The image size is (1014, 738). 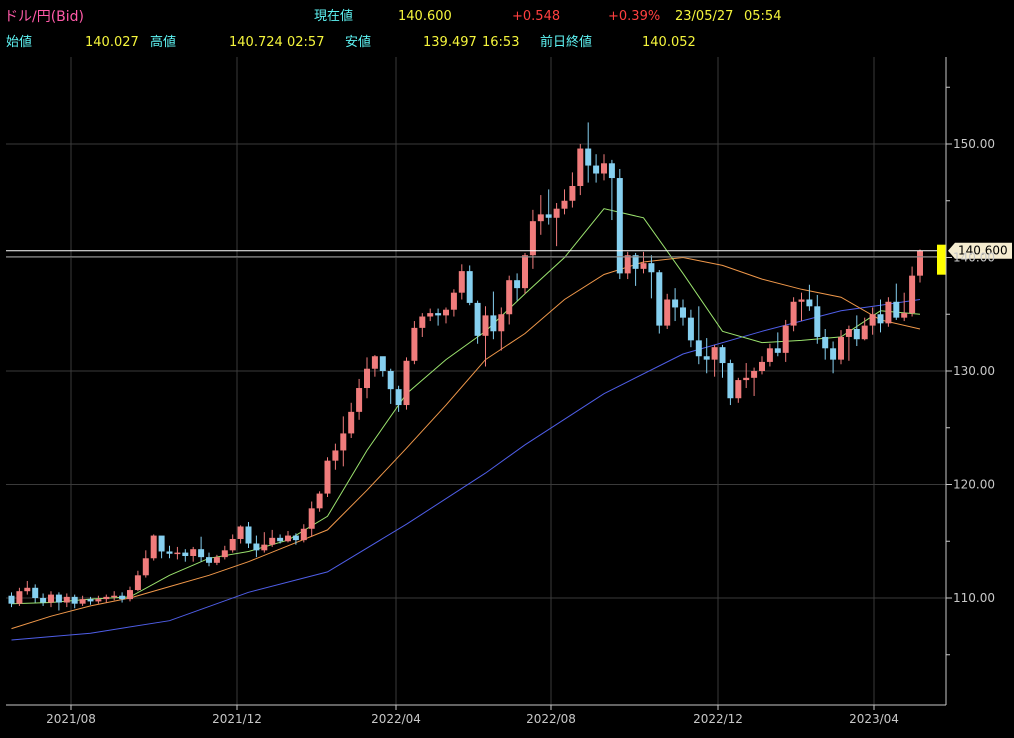 I want to click on symbol-title: ドル/円(Bid), so click(x=44, y=17).